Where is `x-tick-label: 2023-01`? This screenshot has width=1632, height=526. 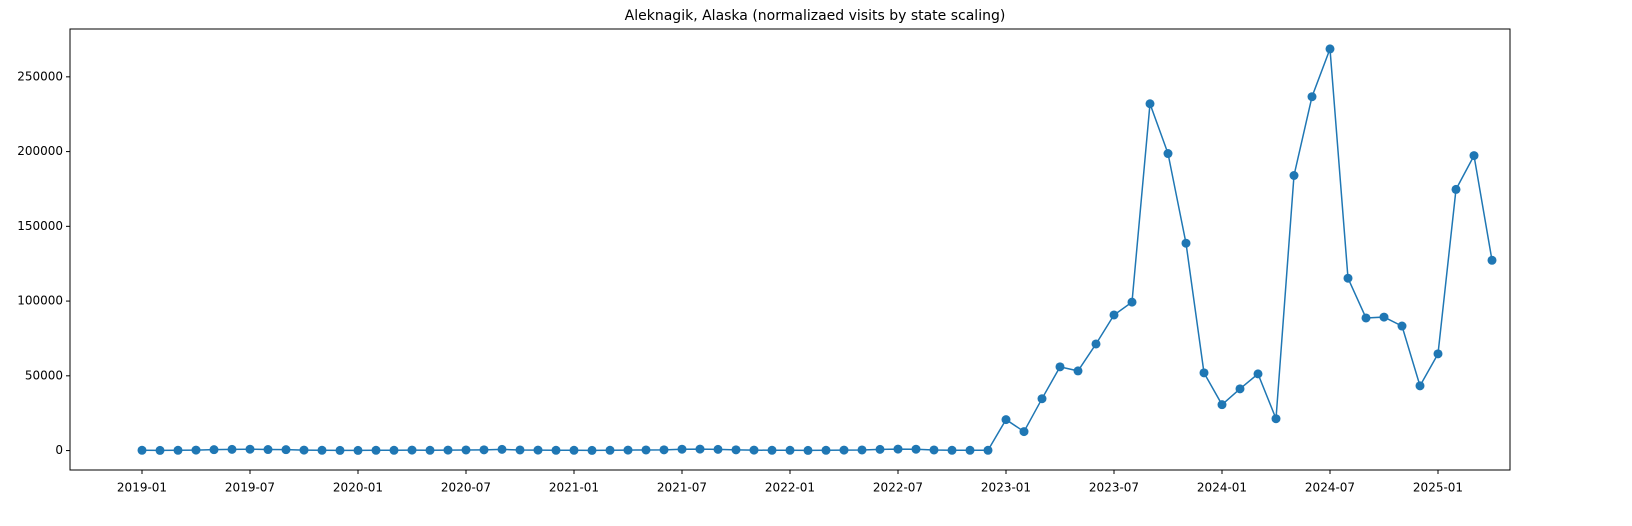
x-tick-label: 2023-01 is located at coordinates (1006, 488).